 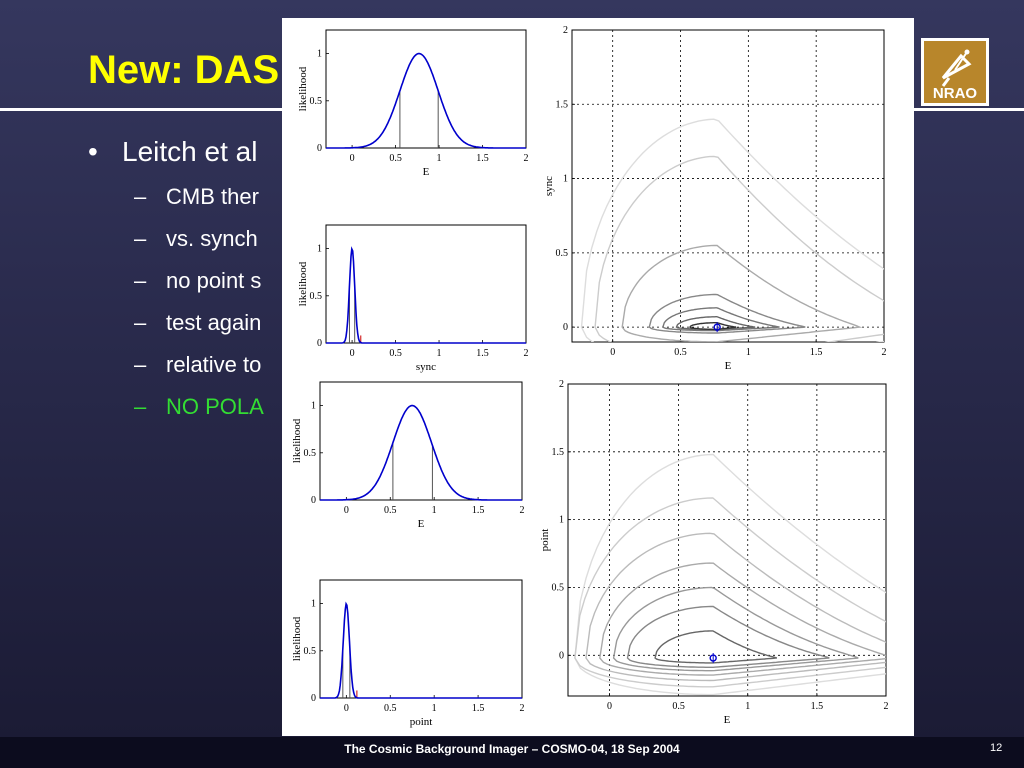 I want to click on likelihood-panel-4: 0 0.5 1 1.5 2 0 0.5 1 point likelihood, so click(x=408, y=653).